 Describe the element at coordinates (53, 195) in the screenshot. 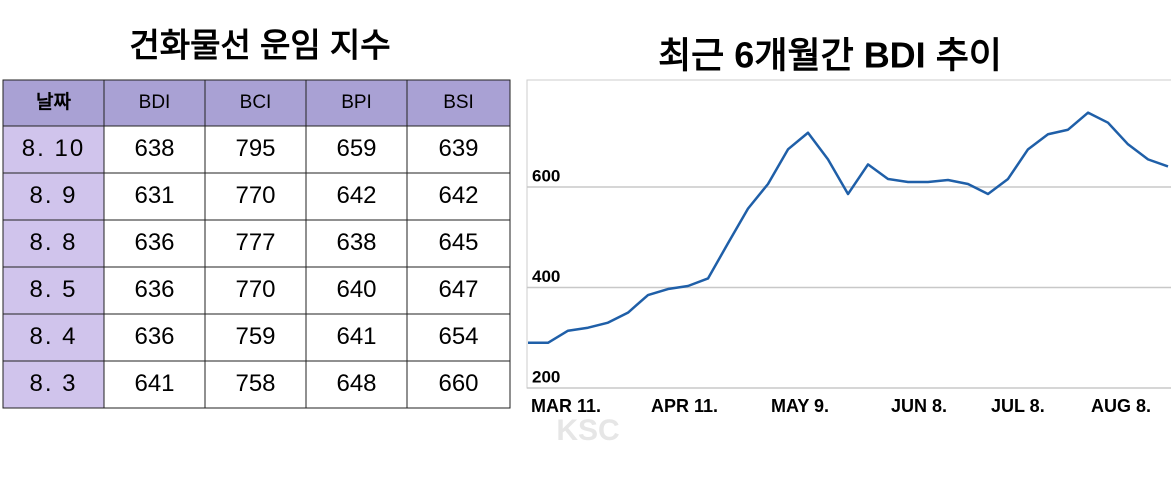

I see `cell-text: 8. 9` at that location.